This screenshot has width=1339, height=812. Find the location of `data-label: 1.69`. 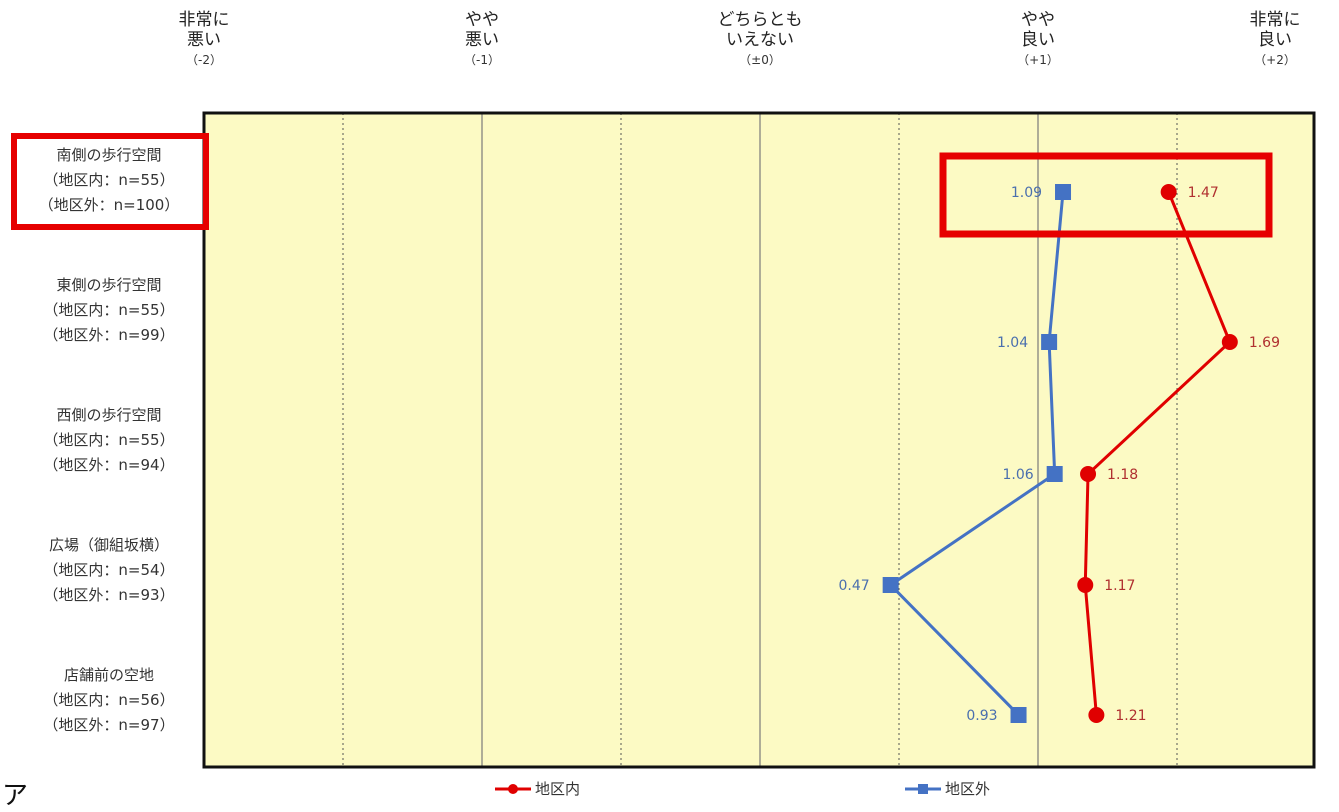

data-label: 1.69 is located at coordinates (1264, 343).